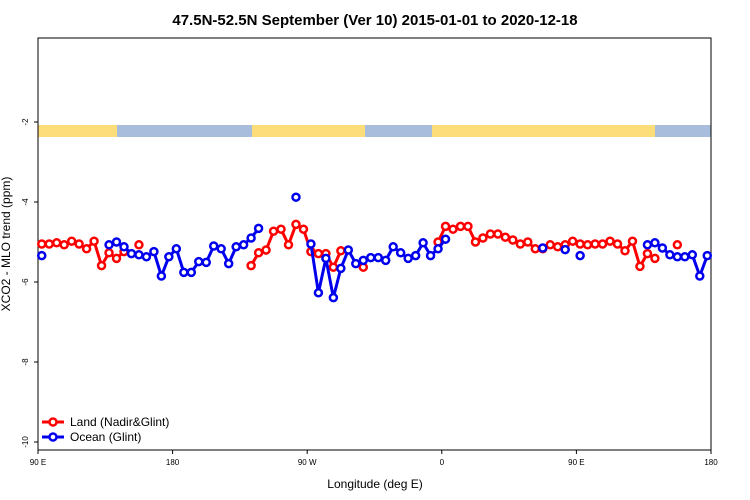 Image resolution: width=750 pixels, height=500 pixels. I want to click on land-ocean-strip, so click(374, 131).